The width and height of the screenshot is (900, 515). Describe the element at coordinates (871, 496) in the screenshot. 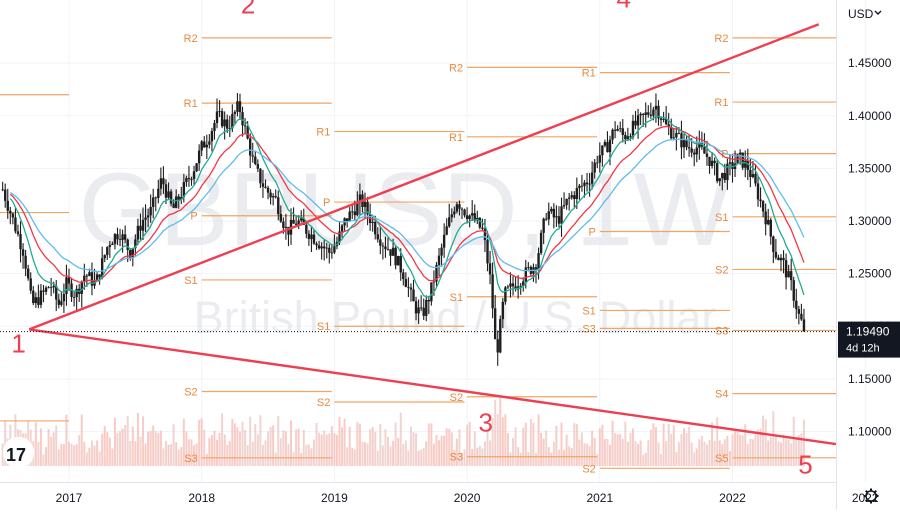

I see `settings-button` at that location.